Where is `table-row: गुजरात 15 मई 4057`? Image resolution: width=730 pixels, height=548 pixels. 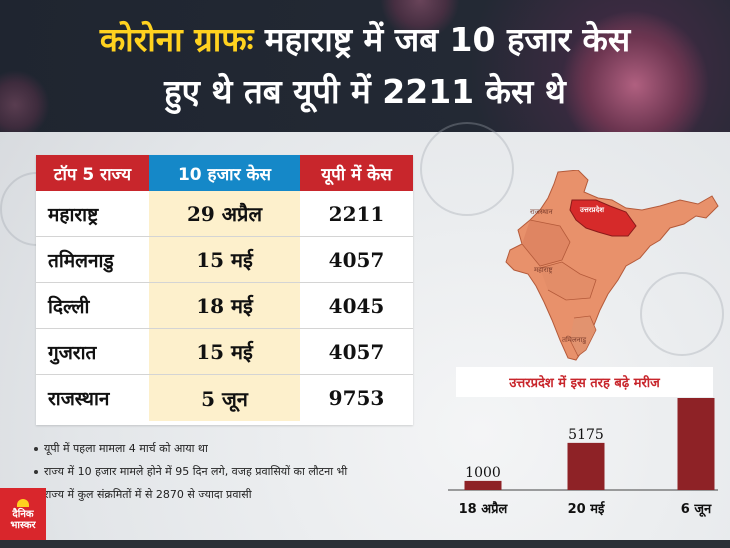
table-row: गुजरात 15 मई 4057 is located at coordinates (224, 352).